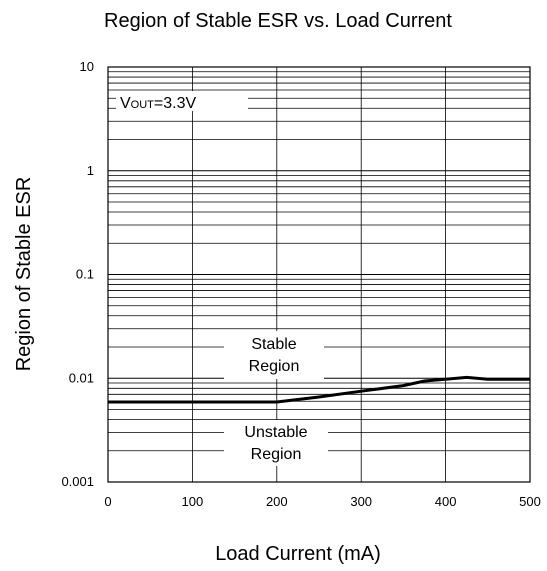 This screenshot has height=571, width=547. Describe the element at coordinates (143, 105) in the screenshot. I see `vout-label-sub: OUT` at that location.